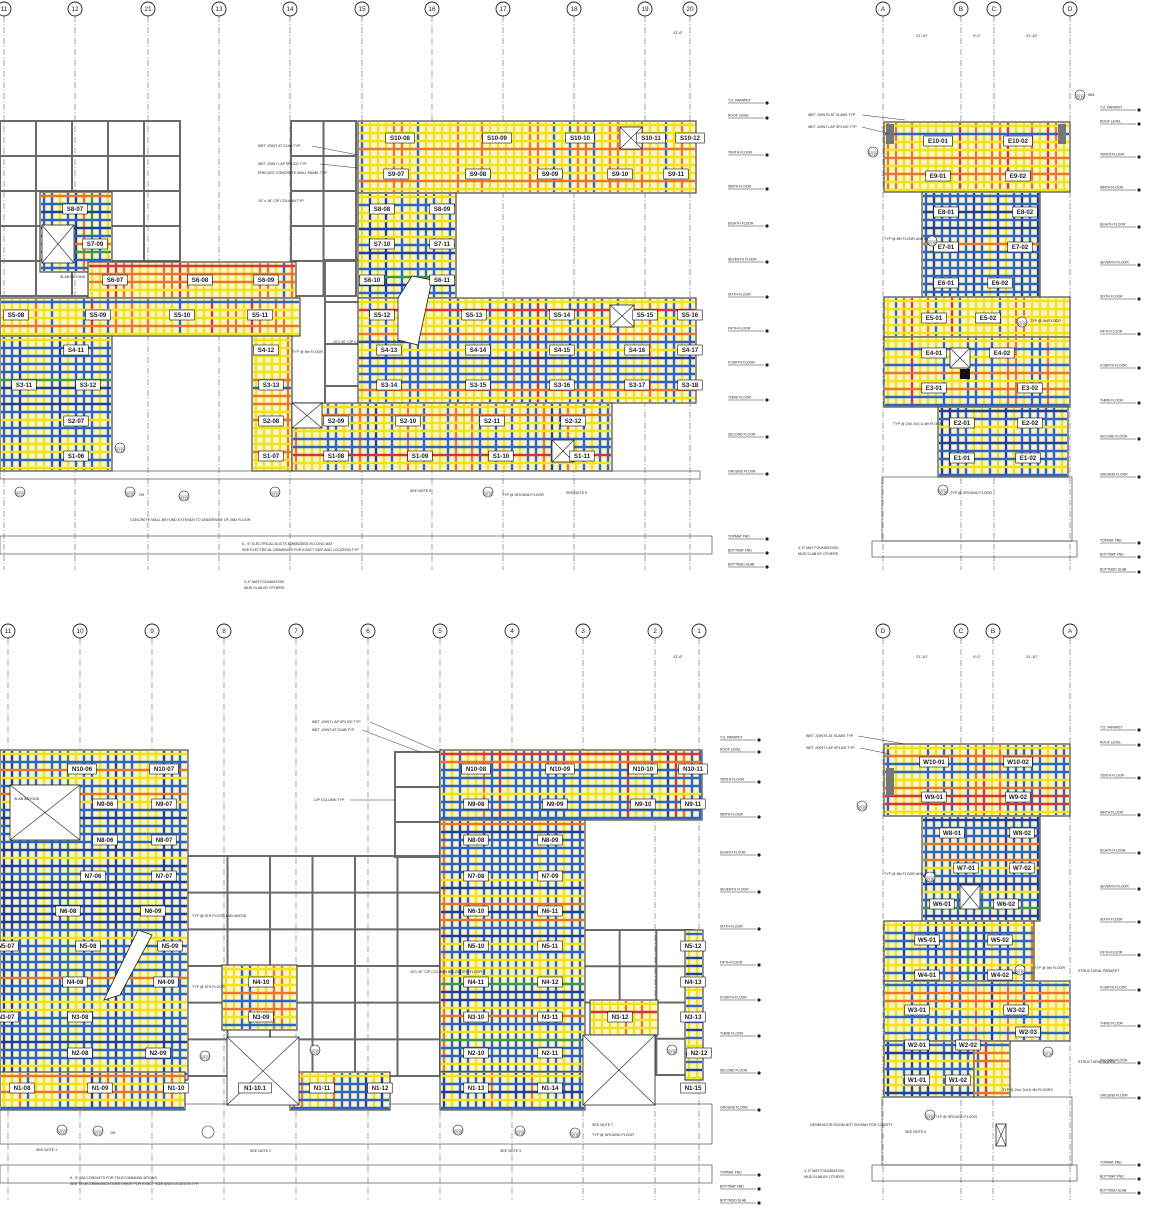 This screenshot has height=1208, width=1169. I want to click on panel-label: N8-08, so click(476, 840).